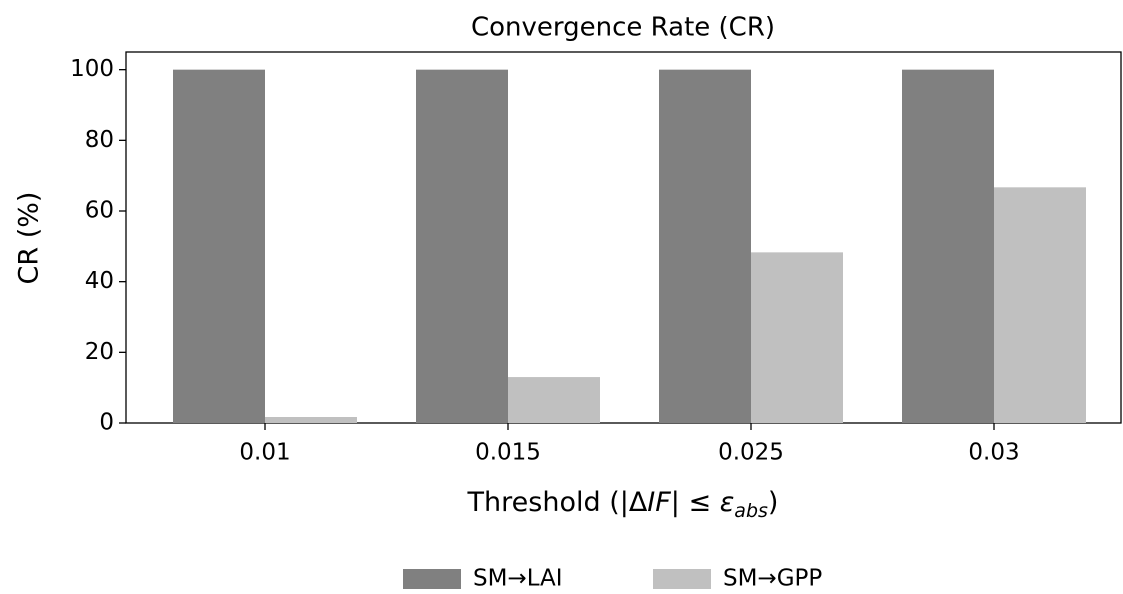 This screenshot has height=594, width=1123. Describe the element at coordinates (518, 579) in the screenshot. I see `legend-label: SM→LAI` at that location.